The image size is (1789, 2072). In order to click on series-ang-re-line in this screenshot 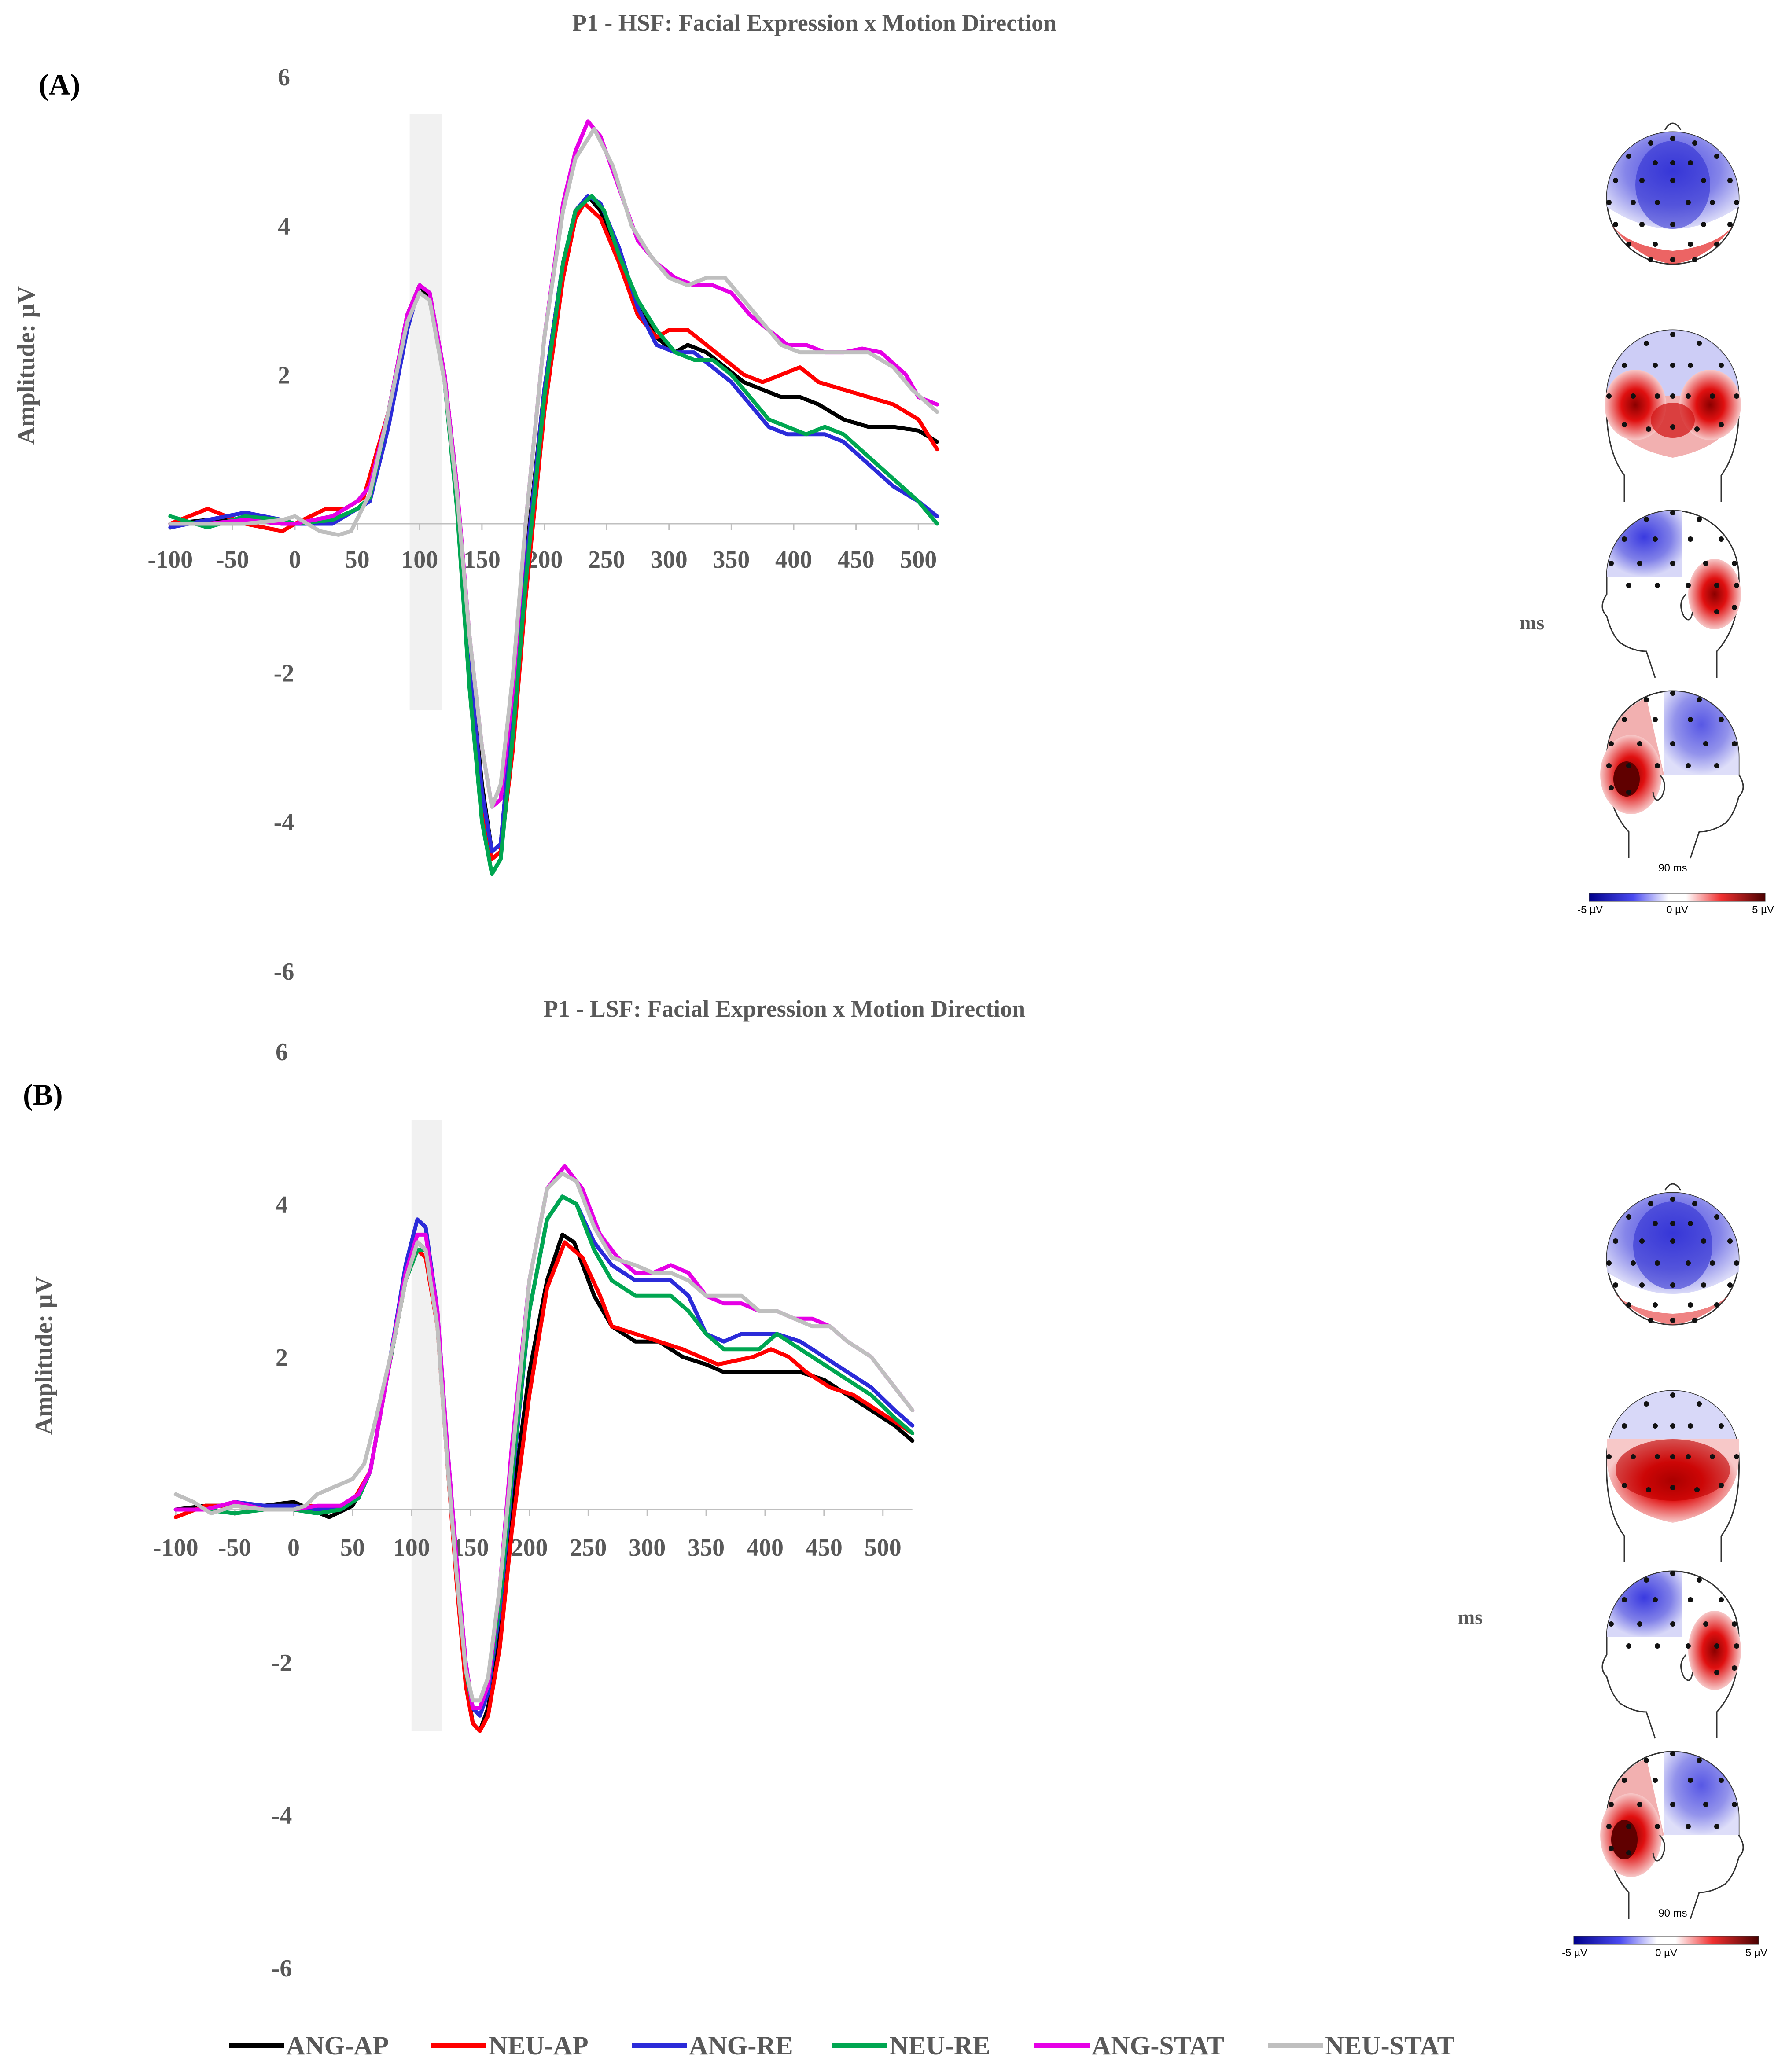, I will do `click(544, 1456)`.